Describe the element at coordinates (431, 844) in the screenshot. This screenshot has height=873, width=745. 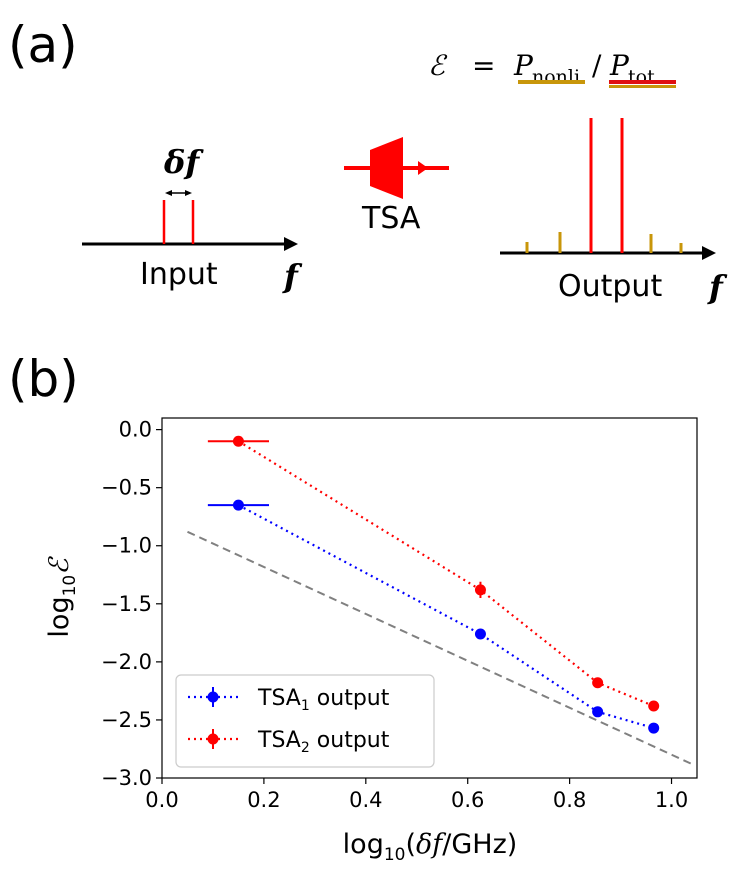
I see `x-axis-title-delta-f: δf` at that location.